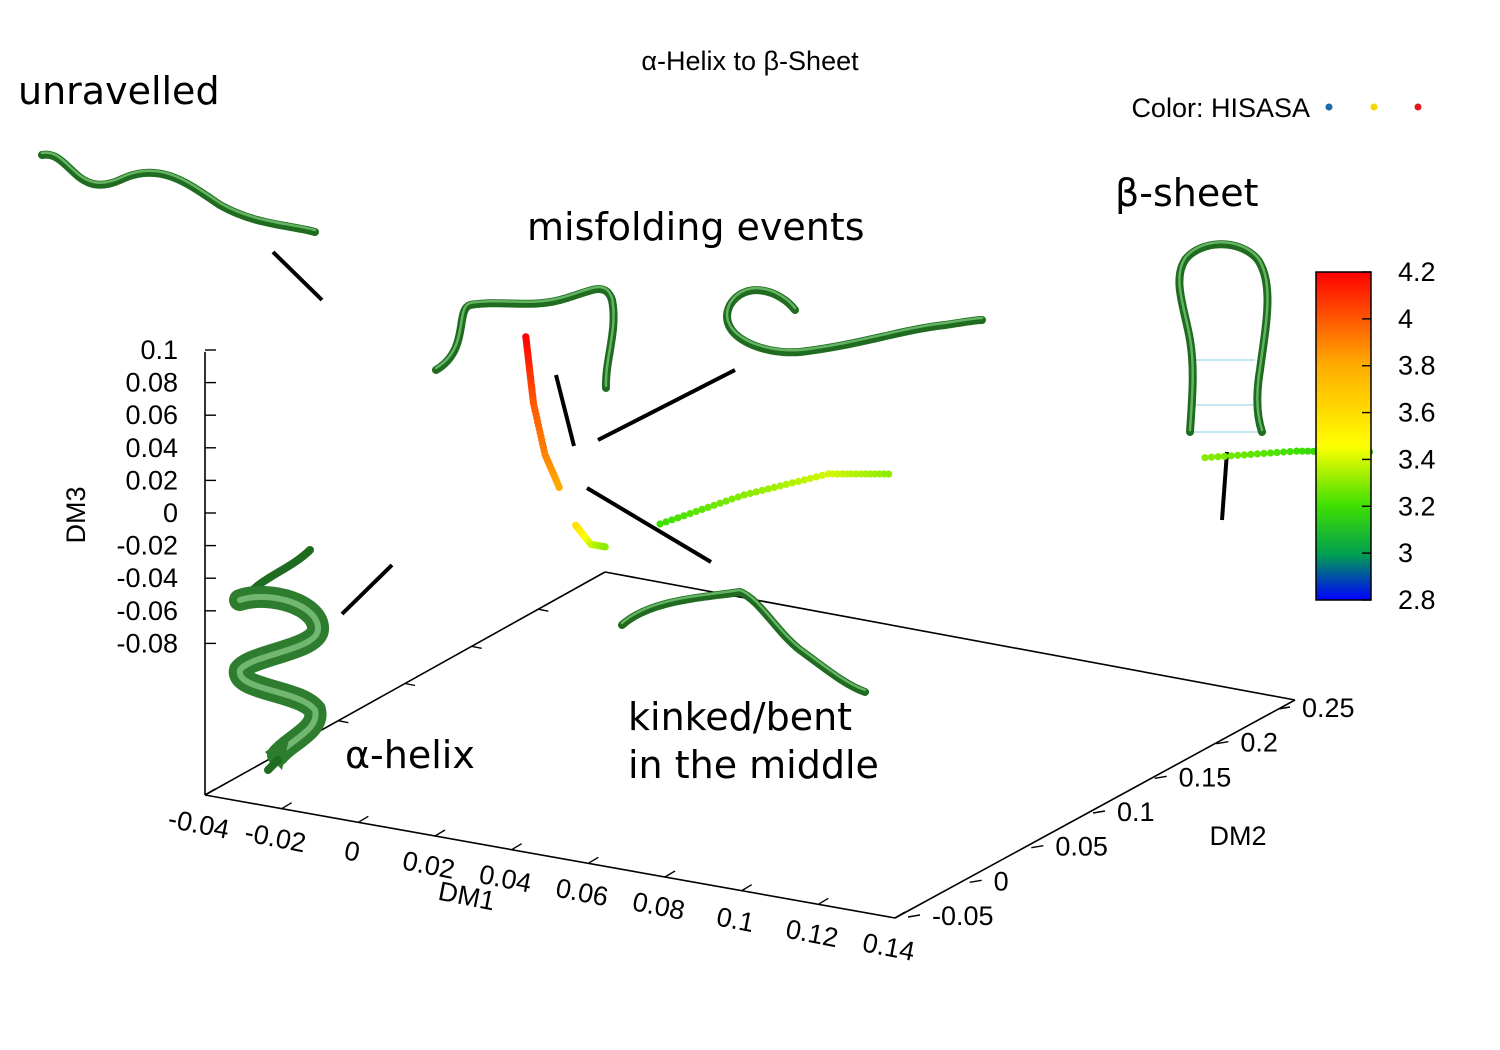 The height and width of the screenshot is (1050, 1500). Describe the element at coordinates (811, 933) in the screenshot. I see `x-tick-label: 0.12` at that location.